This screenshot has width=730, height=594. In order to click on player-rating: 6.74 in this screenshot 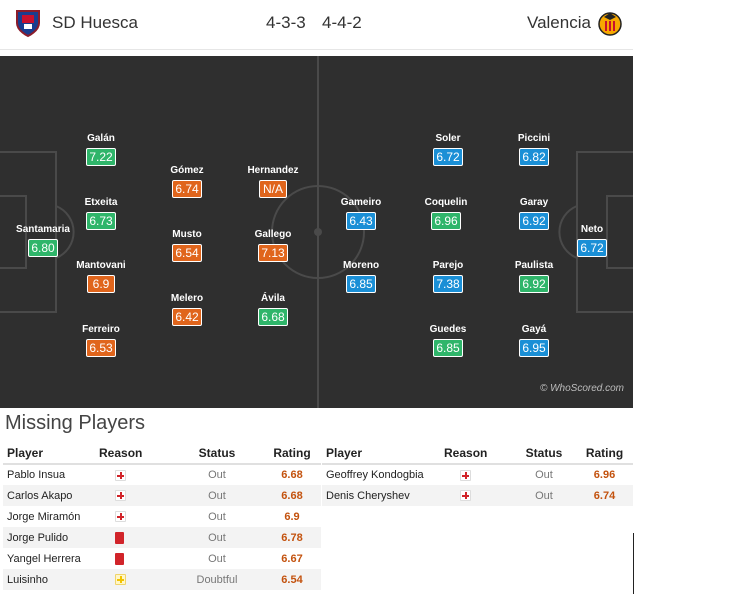, I will do `click(187, 189)`.